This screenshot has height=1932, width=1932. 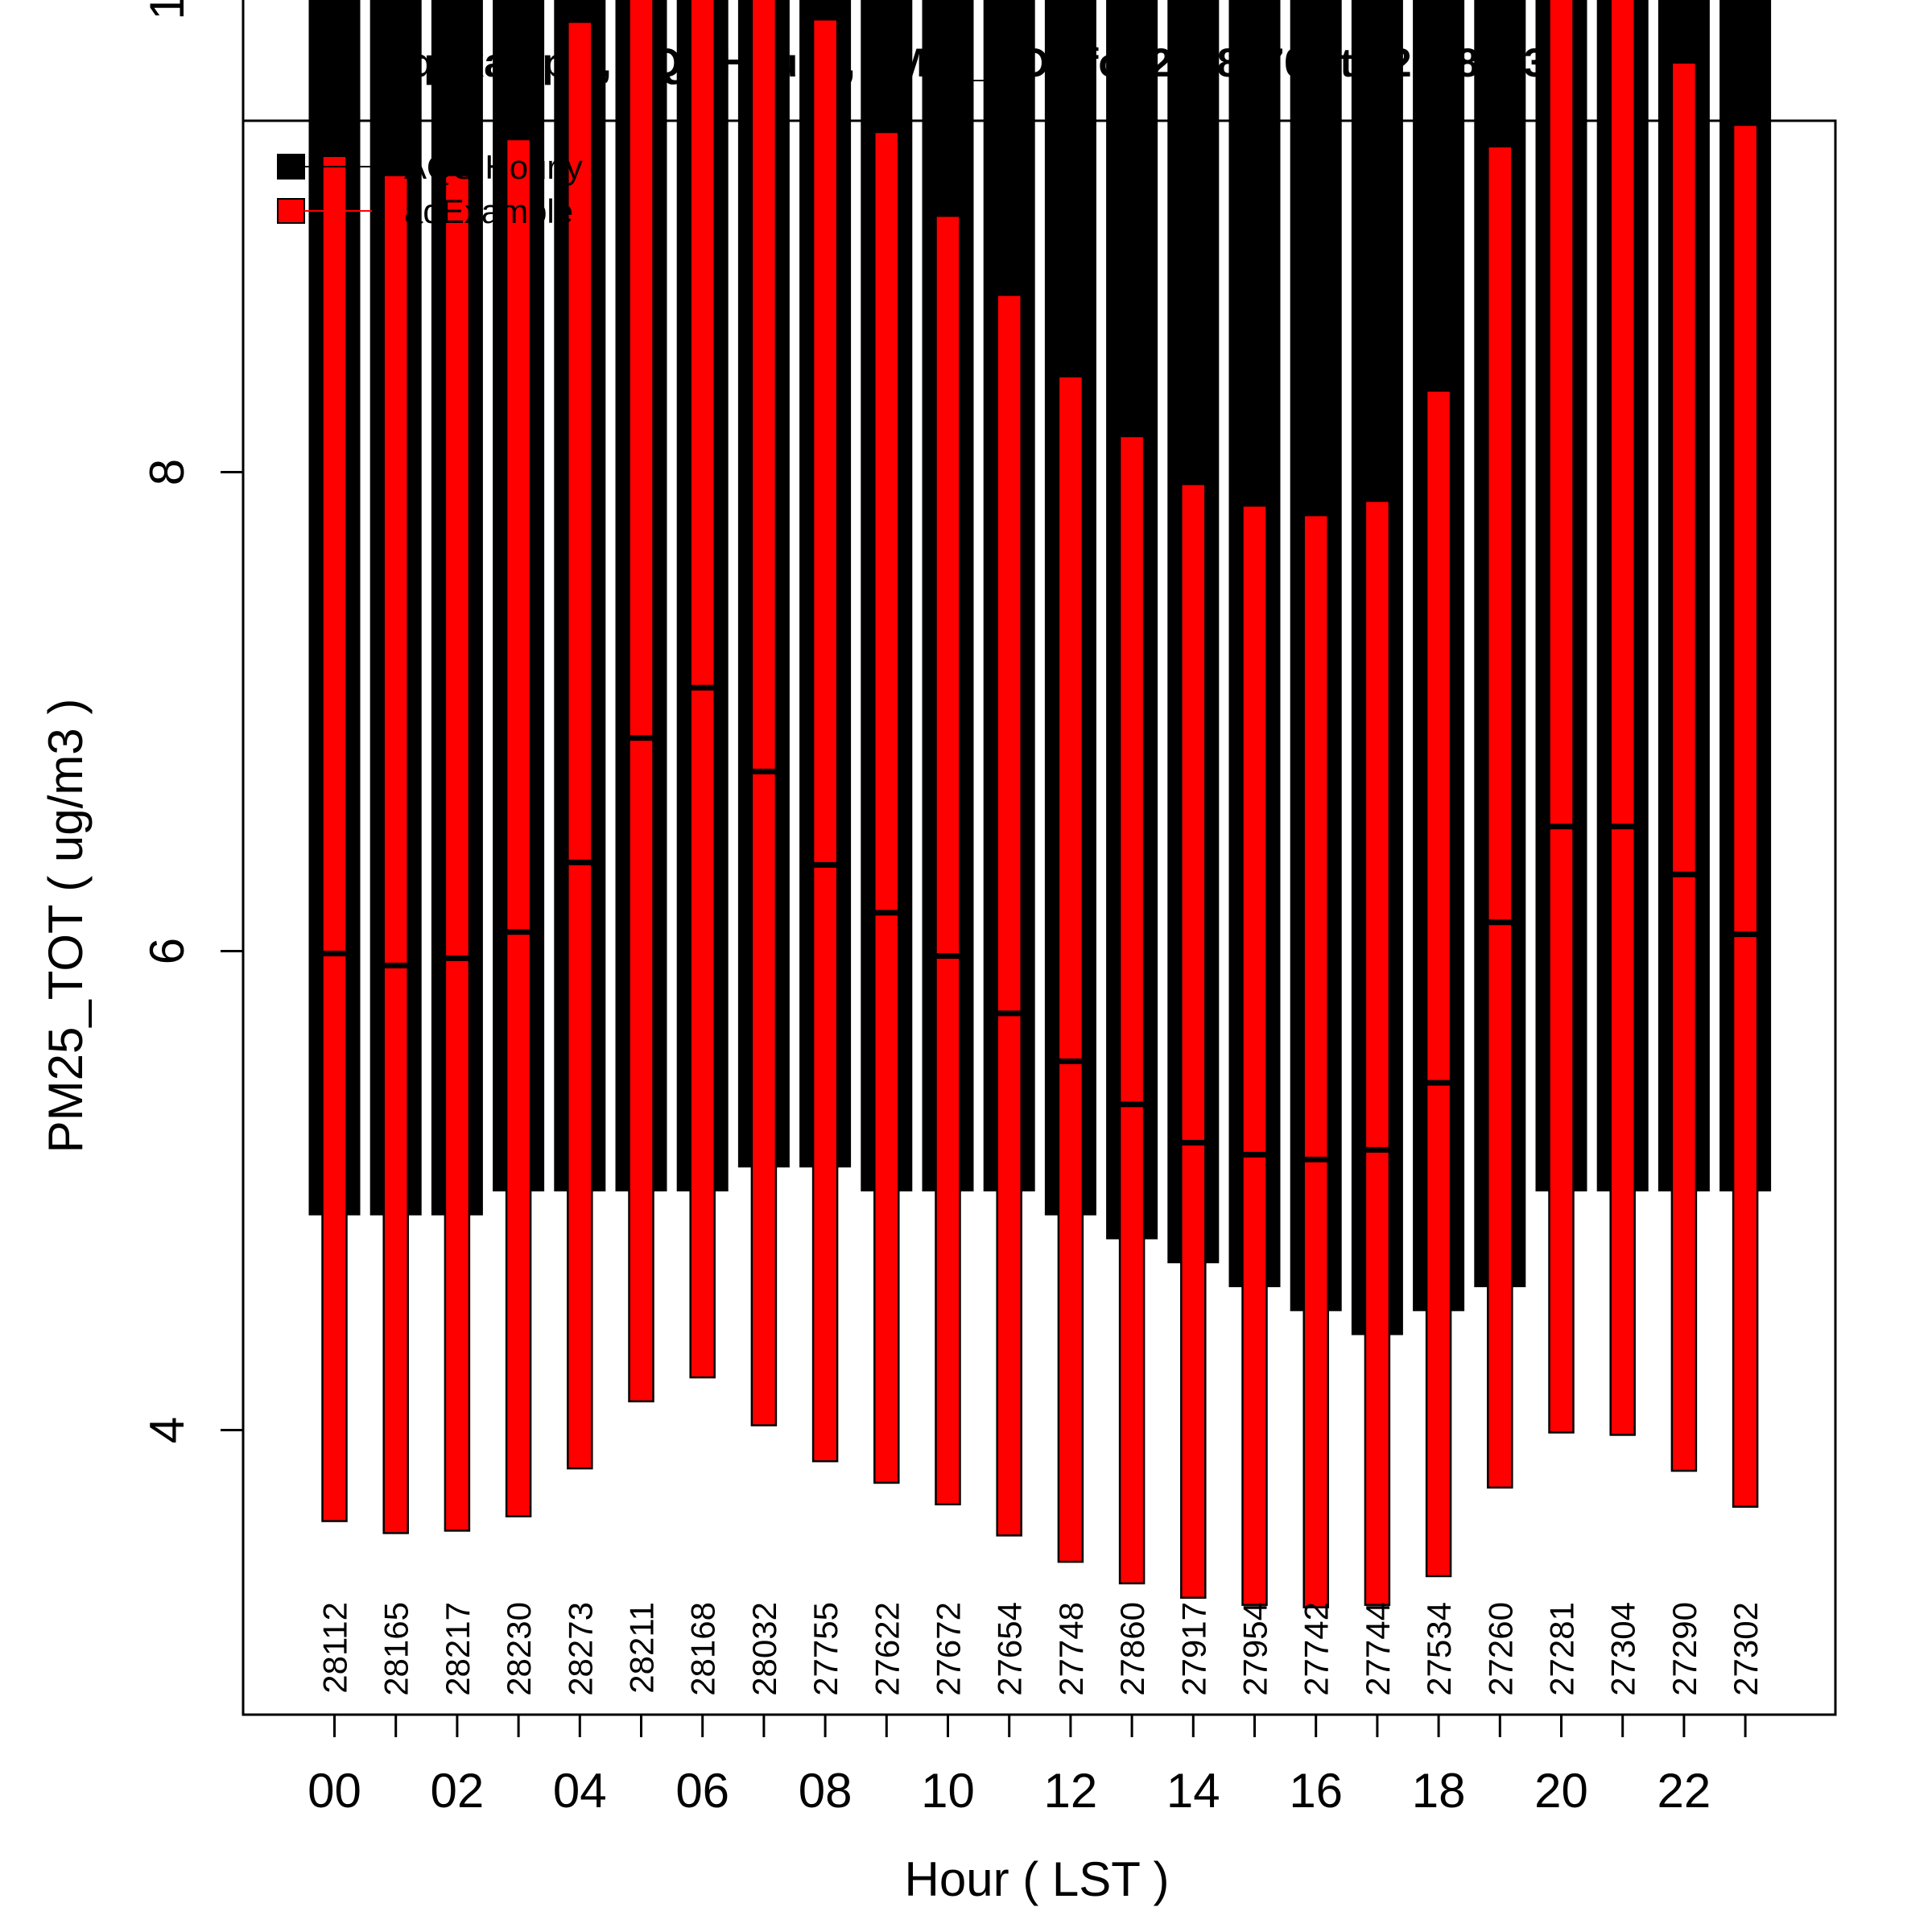 What do you see at coordinates (167, 472) in the screenshot?
I see `y-tick-label-8: 8` at bounding box center [167, 472].